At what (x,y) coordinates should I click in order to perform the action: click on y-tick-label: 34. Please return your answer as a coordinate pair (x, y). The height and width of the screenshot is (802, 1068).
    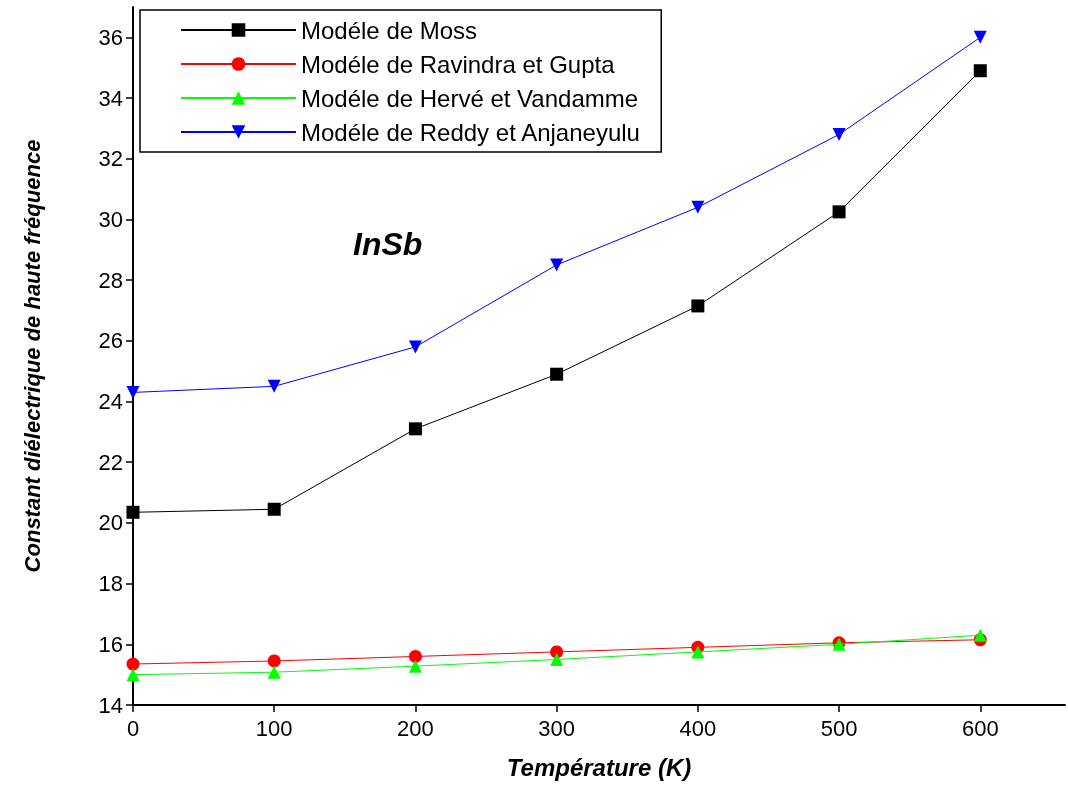
    Looking at the image, I should click on (110, 98).